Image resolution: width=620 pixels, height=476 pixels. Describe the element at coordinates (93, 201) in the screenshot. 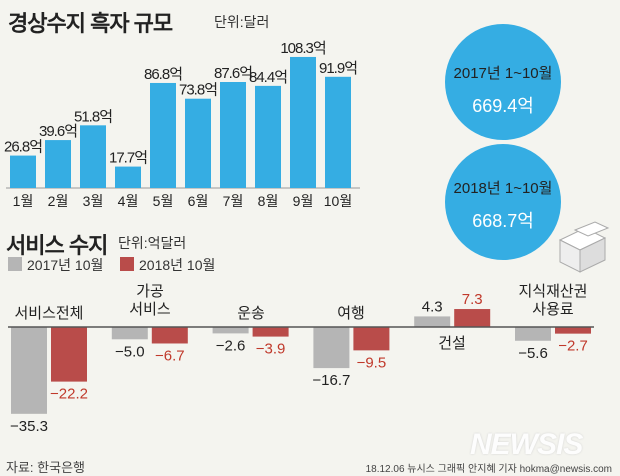

I see `x-tick-label: 3월` at that location.